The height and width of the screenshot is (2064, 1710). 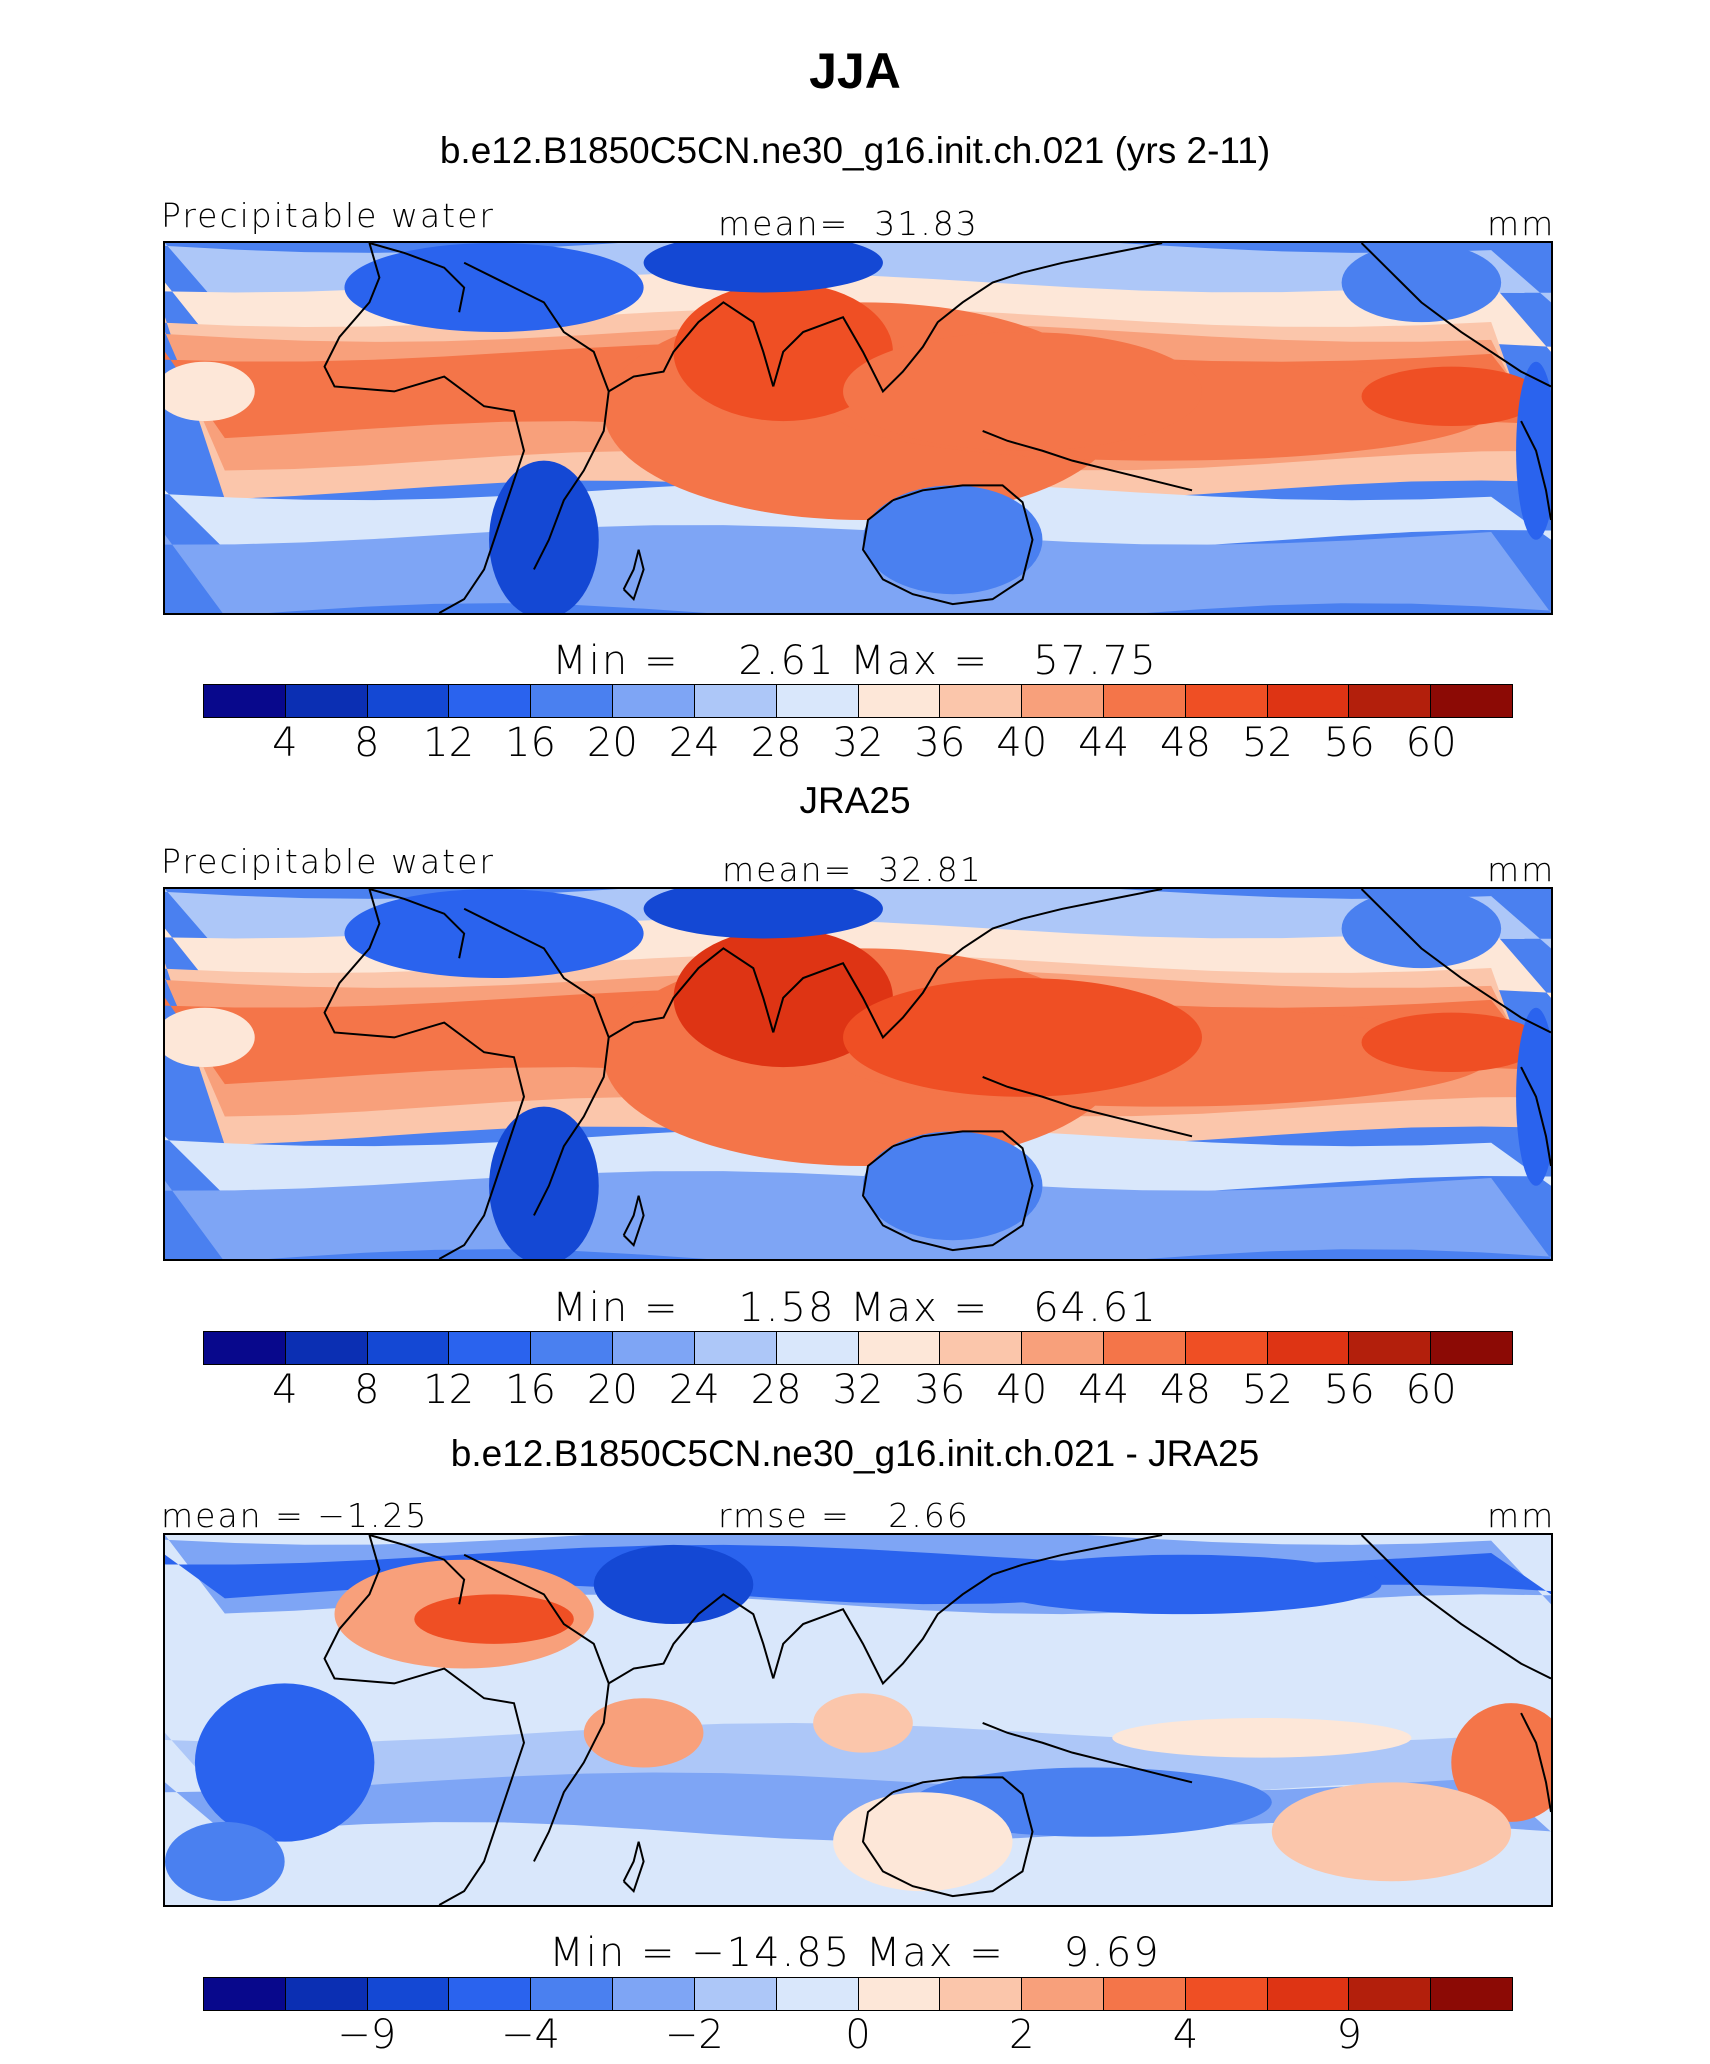 I want to click on colorbar-tick-label: −2, so click(x=694, y=2035).